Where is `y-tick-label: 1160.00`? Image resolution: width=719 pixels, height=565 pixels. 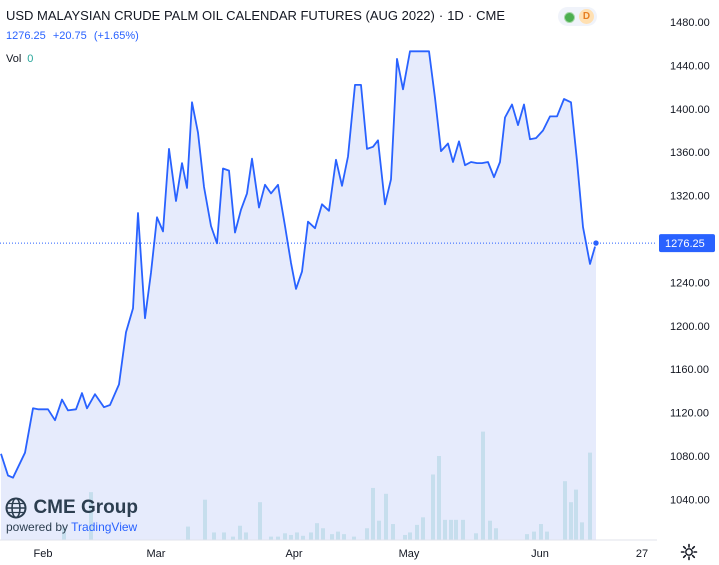 y-tick-label: 1160.00 is located at coordinates (689, 370).